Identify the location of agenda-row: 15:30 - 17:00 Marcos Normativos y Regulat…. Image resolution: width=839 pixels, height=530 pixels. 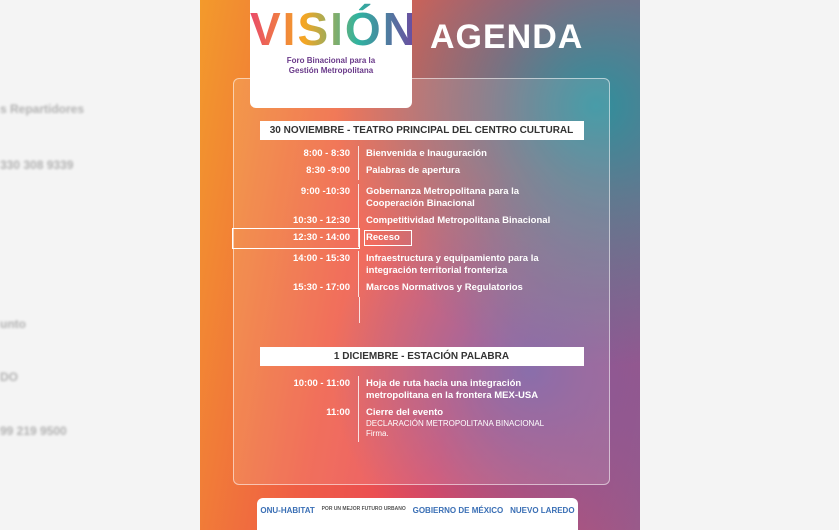
(421, 288).